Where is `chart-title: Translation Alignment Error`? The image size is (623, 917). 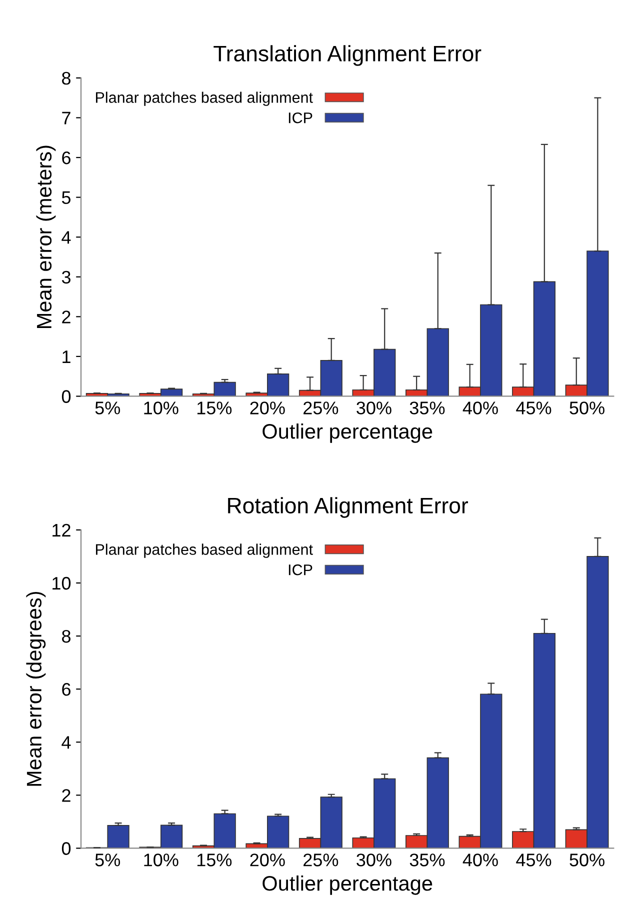 chart-title: Translation Alignment Error is located at coordinates (348, 55).